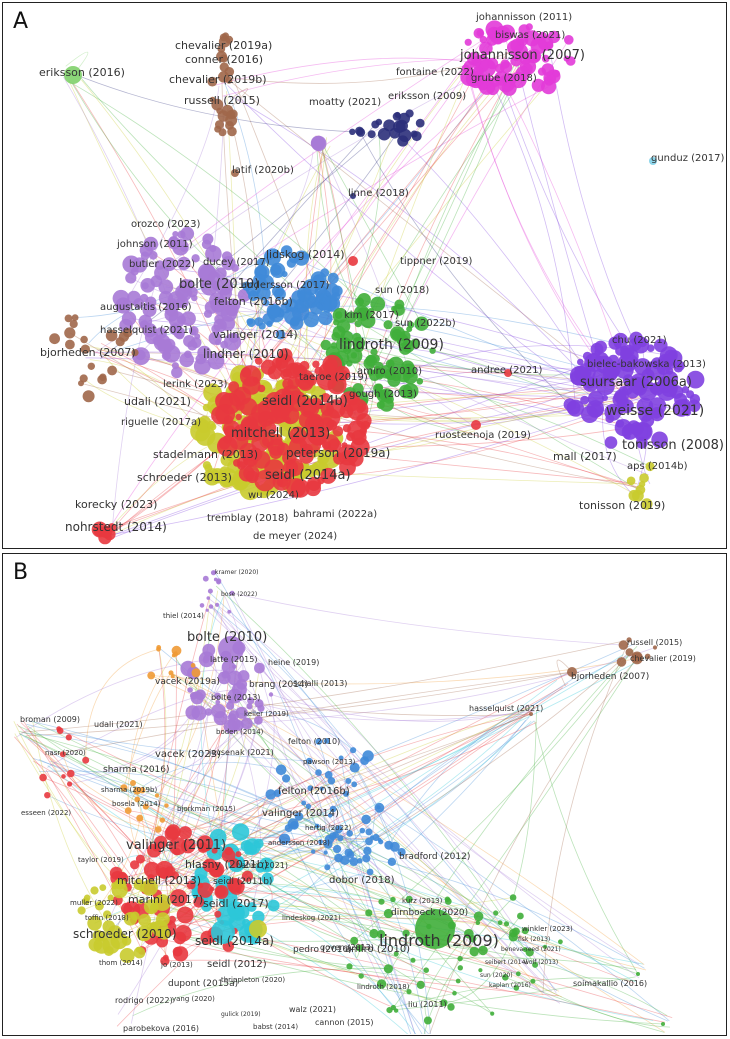  I want to click on node-label: esseen (2022), so click(46, 813).